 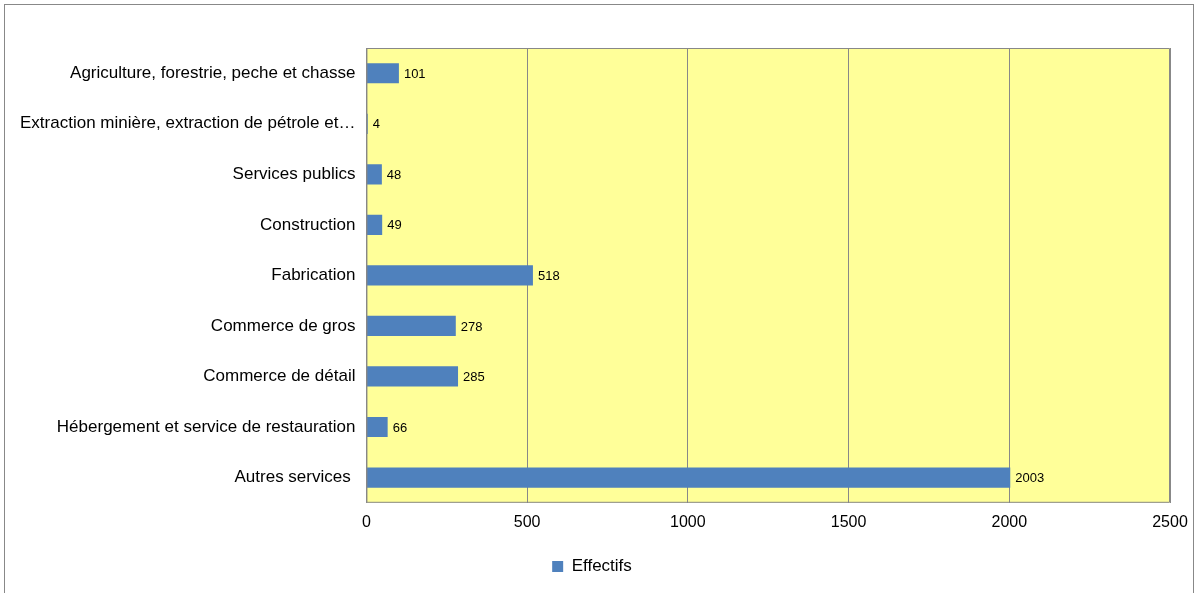 I want to click on data-label: 285, so click(x=474, y=377).